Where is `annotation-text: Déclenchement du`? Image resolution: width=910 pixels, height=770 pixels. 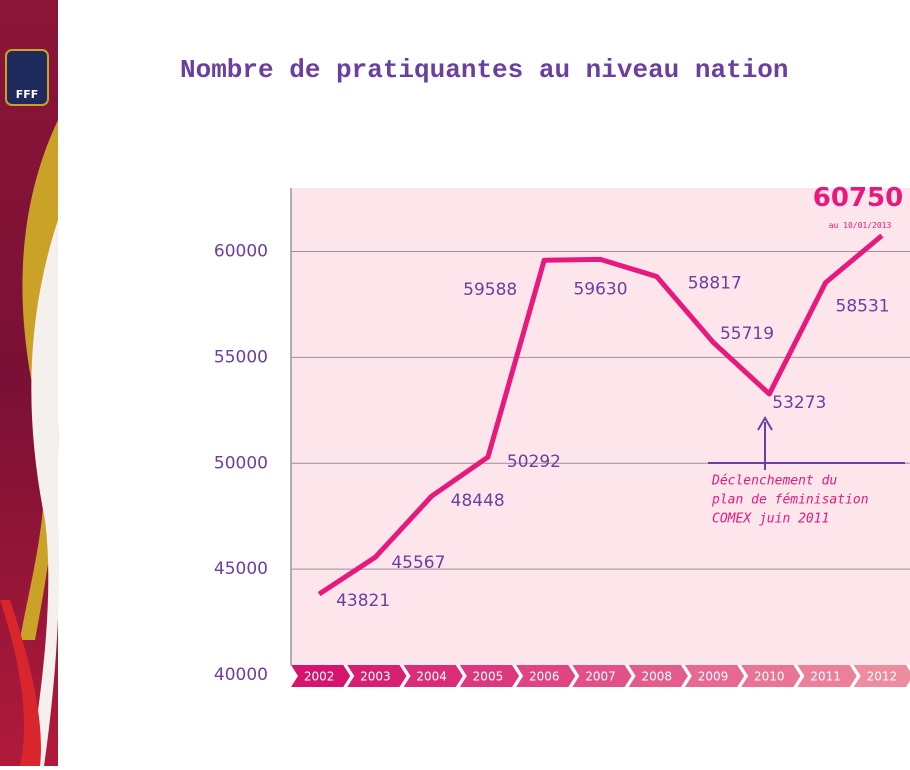
annotation-text: Déclenchement du is located at coordinates (774, 481).